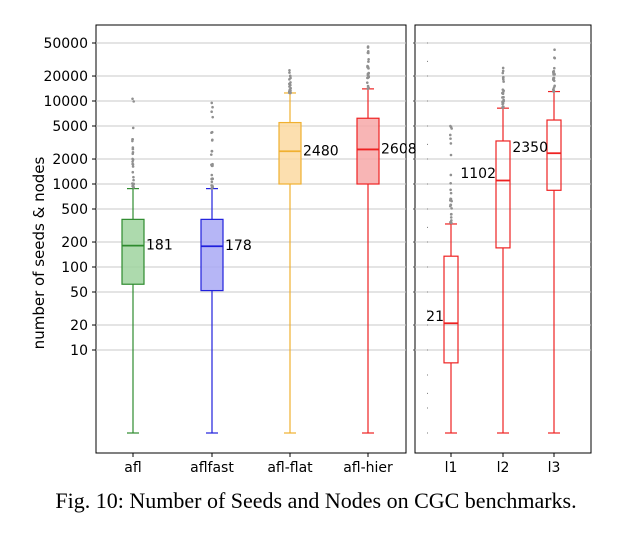 The width and height of the screenshot is (632, 538). What do you see at coordinates (70, 185) in the screenshot?
I see `y-tick-label: 1000` at bounding box center [70, 185].